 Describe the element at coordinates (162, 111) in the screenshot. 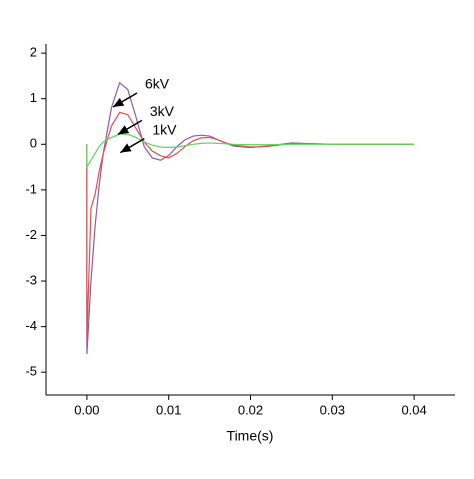

I see `annotation-label: 3kV` at that location.